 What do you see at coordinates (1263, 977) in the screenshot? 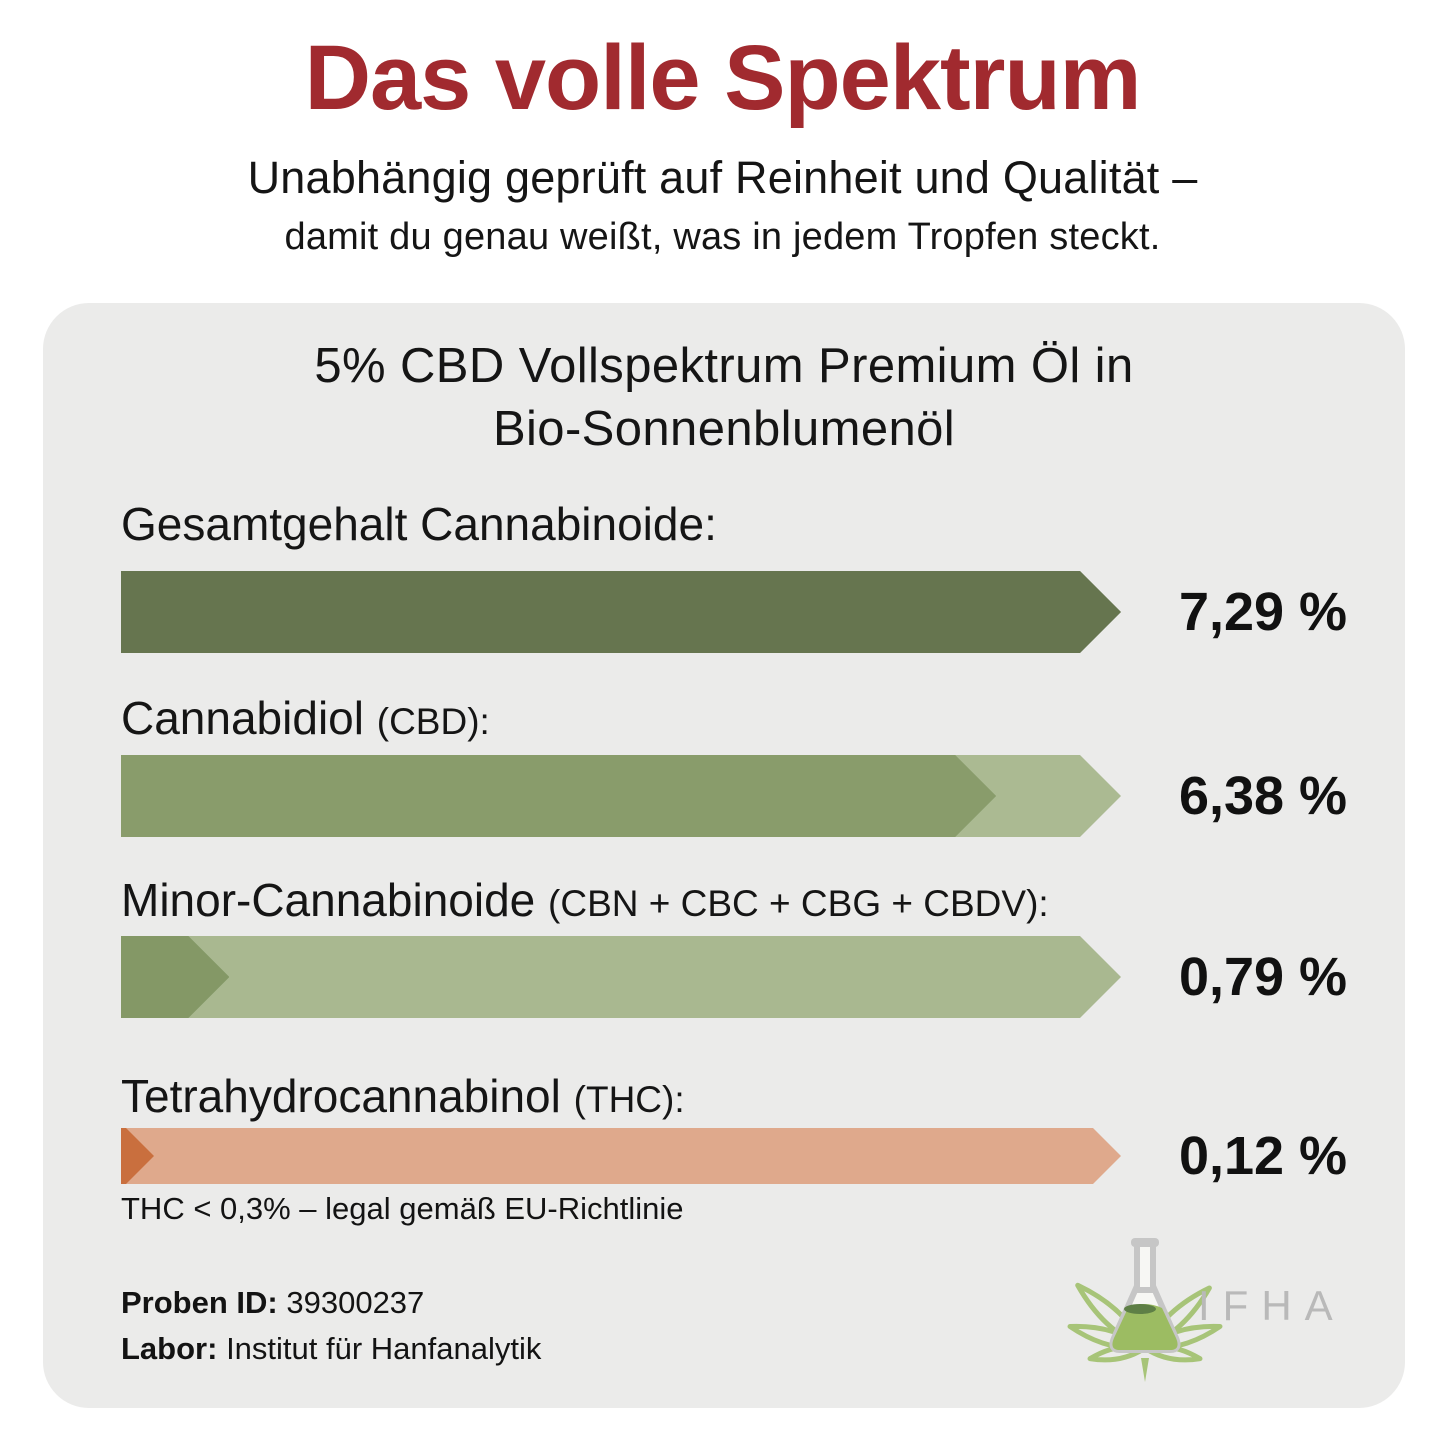
I see `bar-value-minor: 0,79 %` at bounding box center [1263, 977].